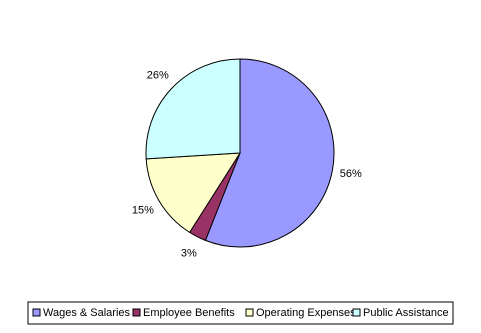  I want to click on legend-label: Employee Benefits, so click(189, 313).